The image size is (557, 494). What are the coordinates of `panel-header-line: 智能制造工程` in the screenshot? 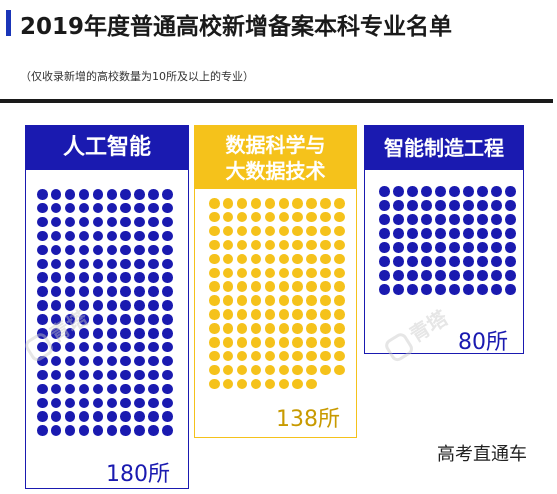 It's located at (444, 148).